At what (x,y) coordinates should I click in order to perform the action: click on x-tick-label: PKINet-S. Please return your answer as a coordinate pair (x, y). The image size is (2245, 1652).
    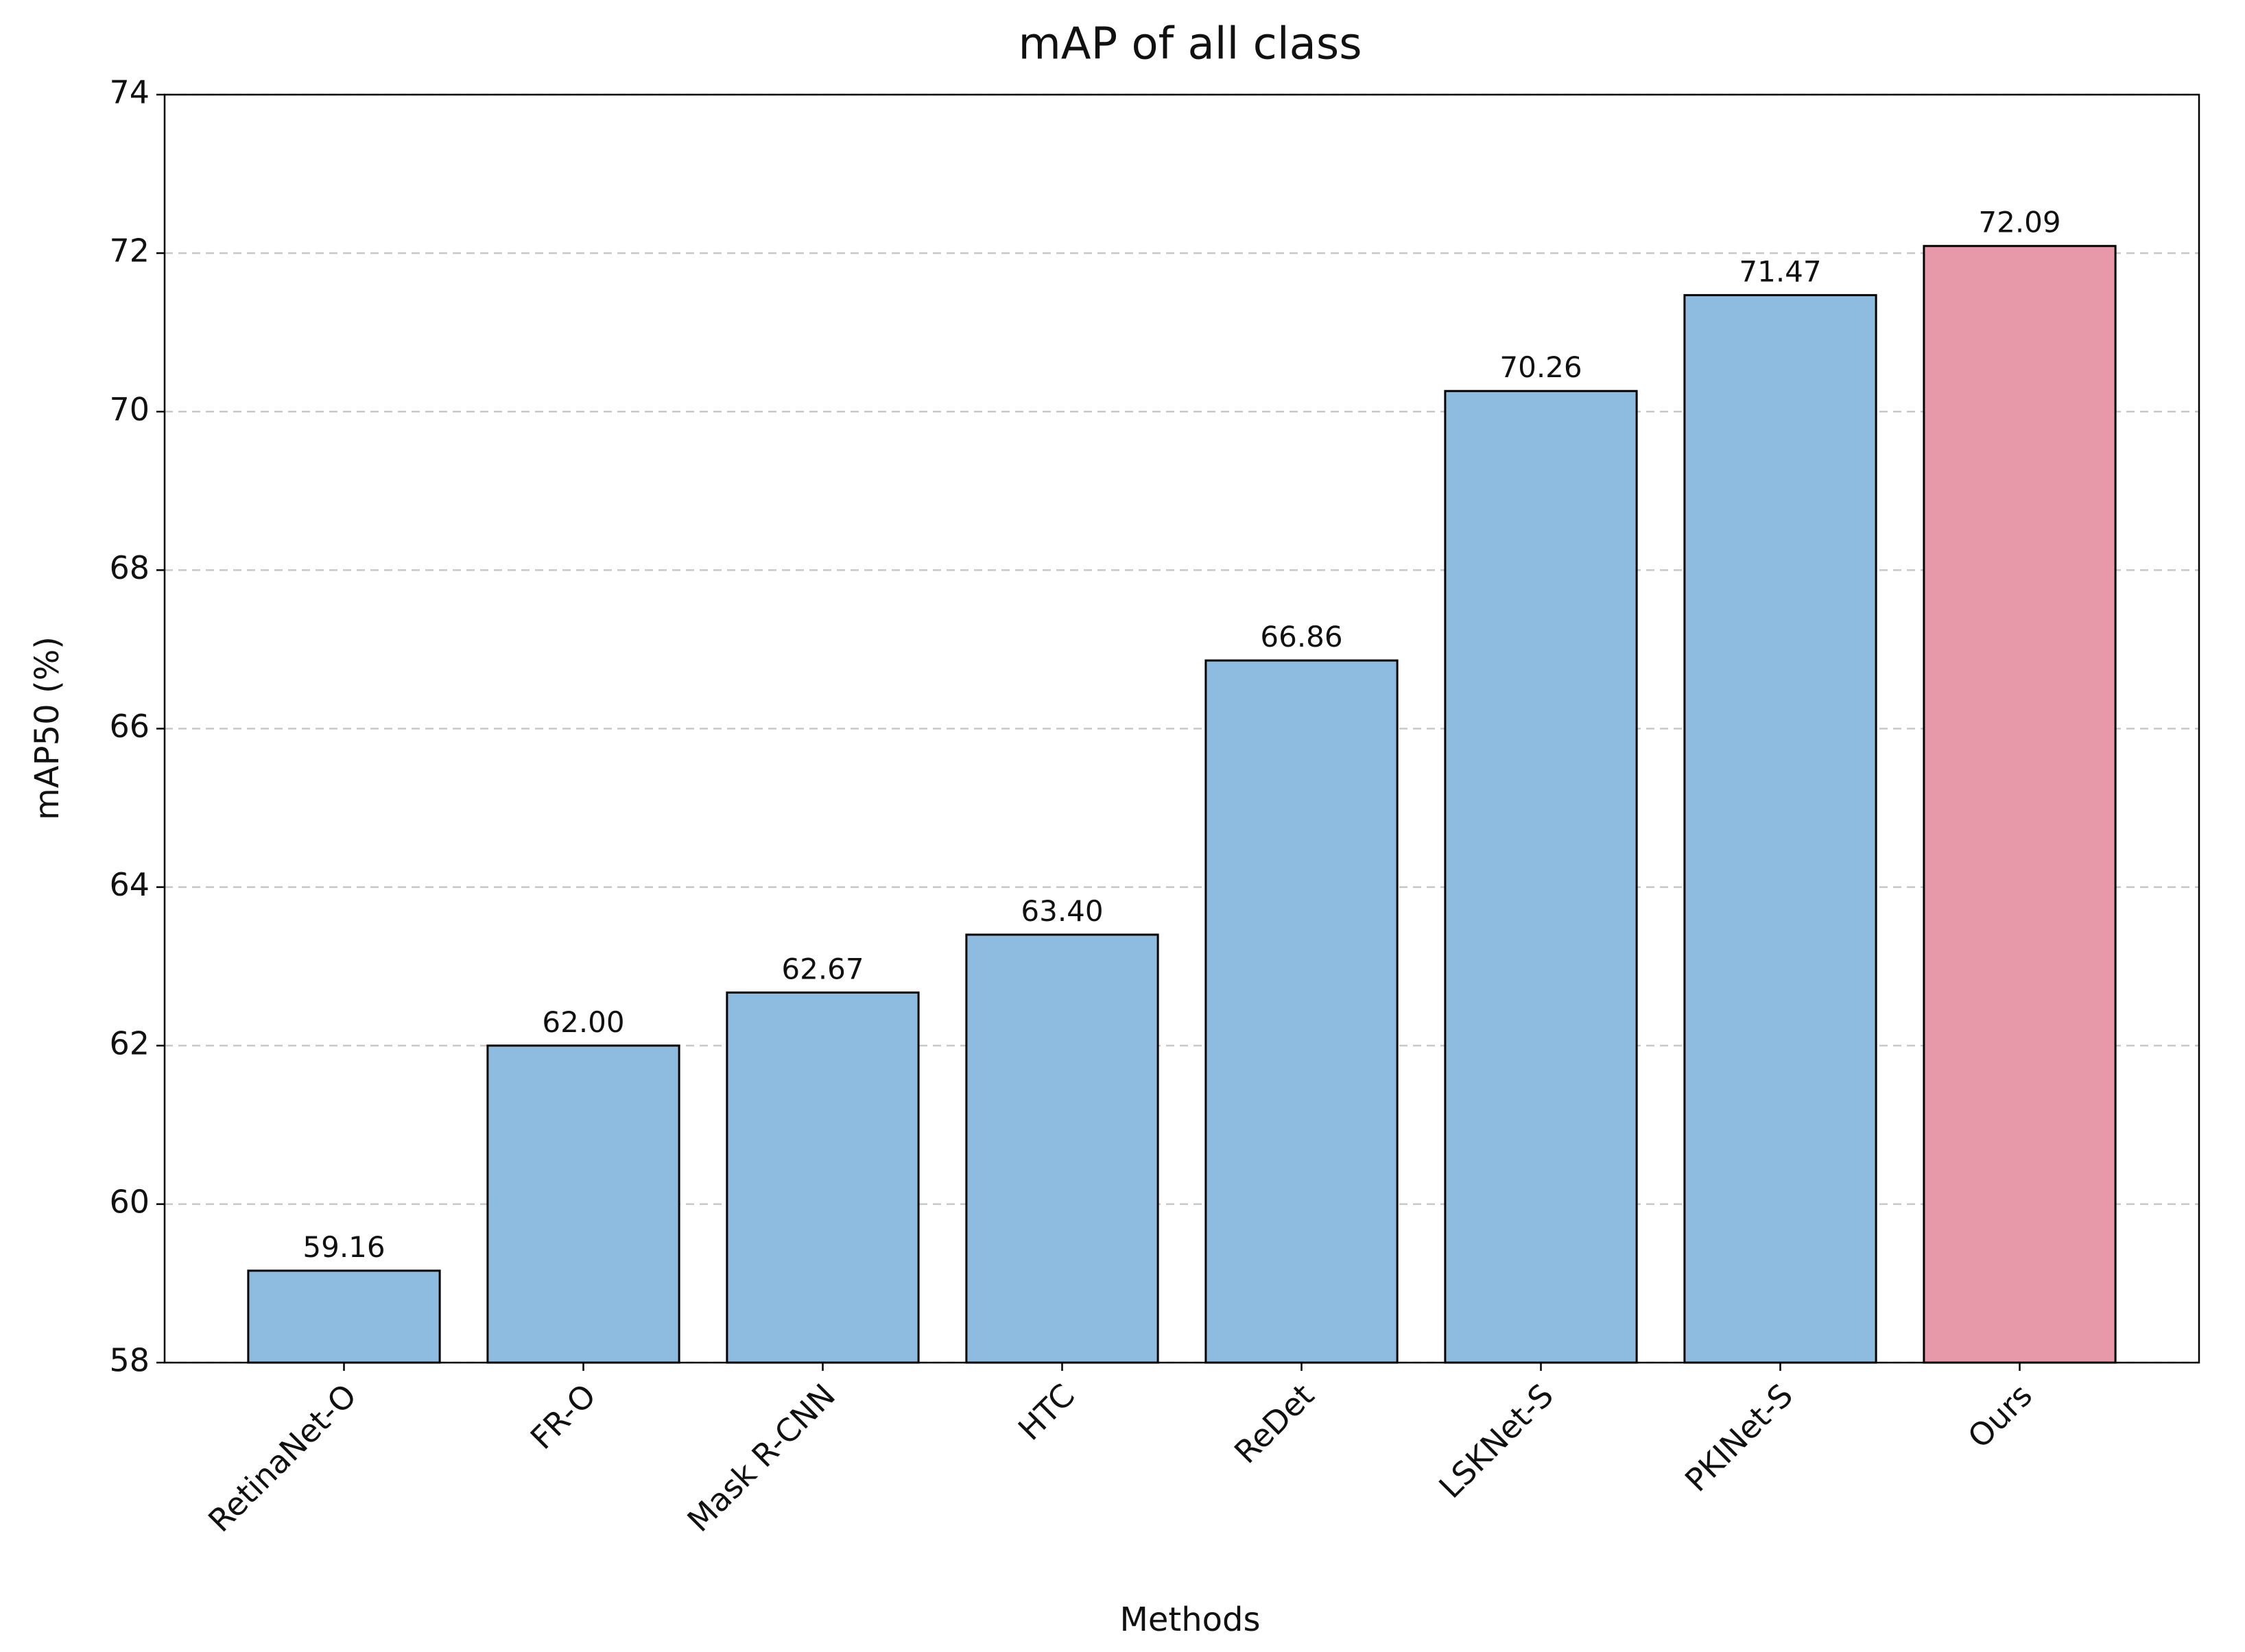
    Looking at the image, I should click on (1739, 1437).